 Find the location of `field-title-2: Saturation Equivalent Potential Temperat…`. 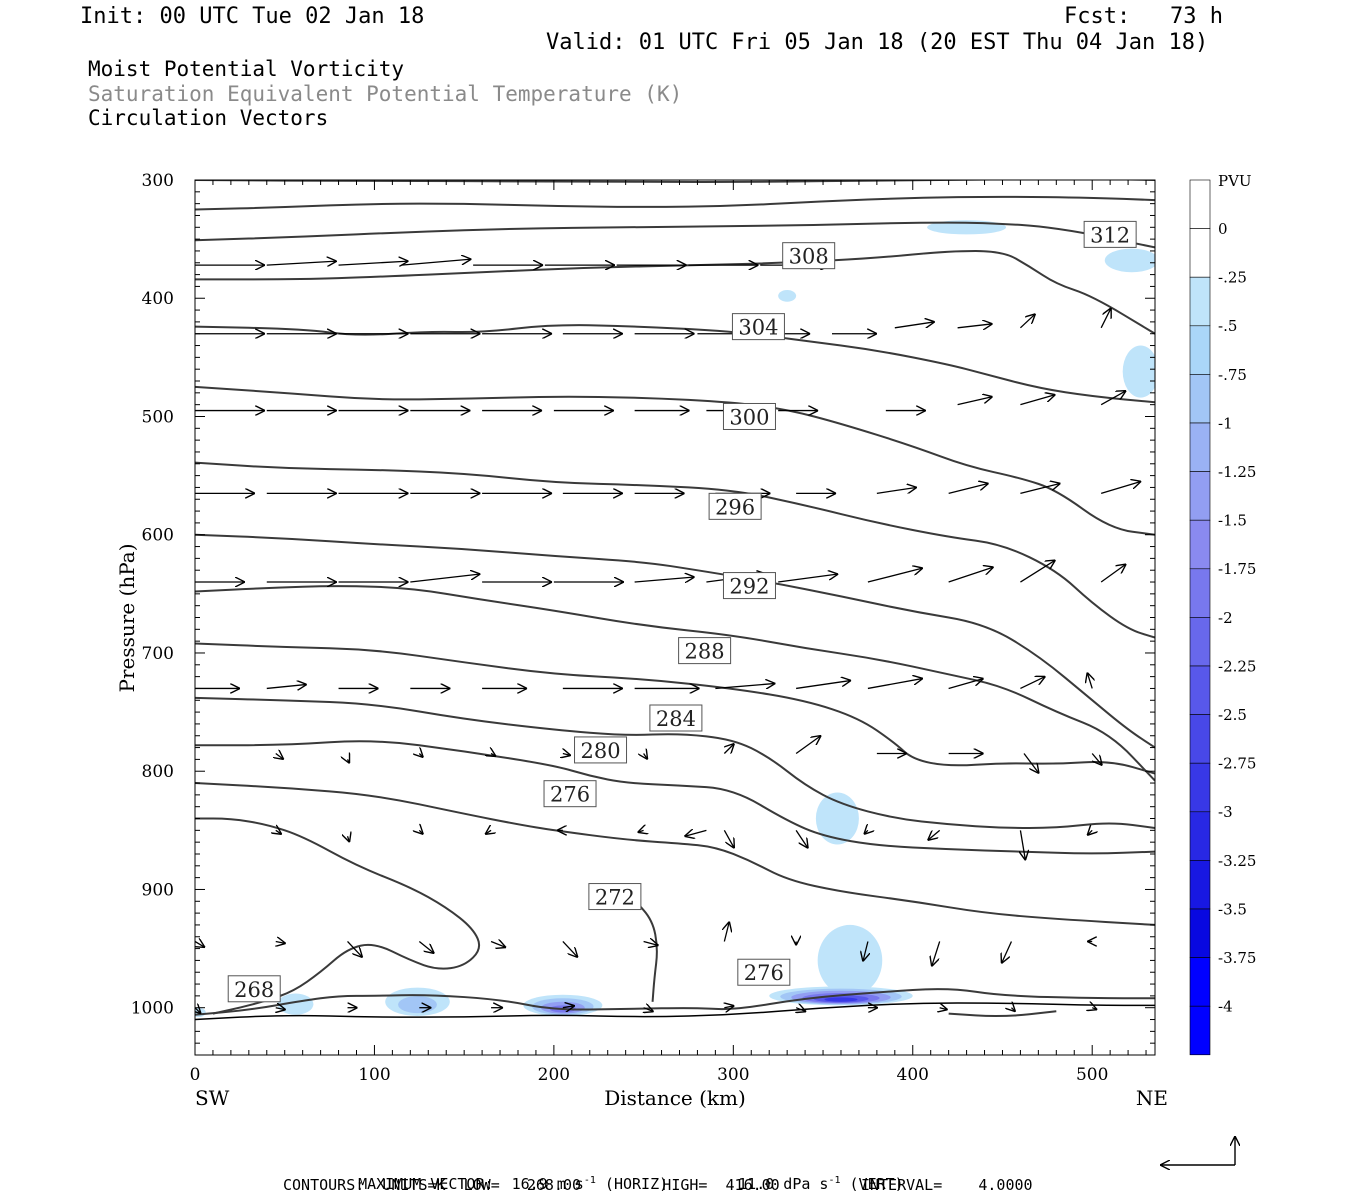

field-title-2: Saturation Equivalent Potential Temperat… is located at coordinates (385, 94).